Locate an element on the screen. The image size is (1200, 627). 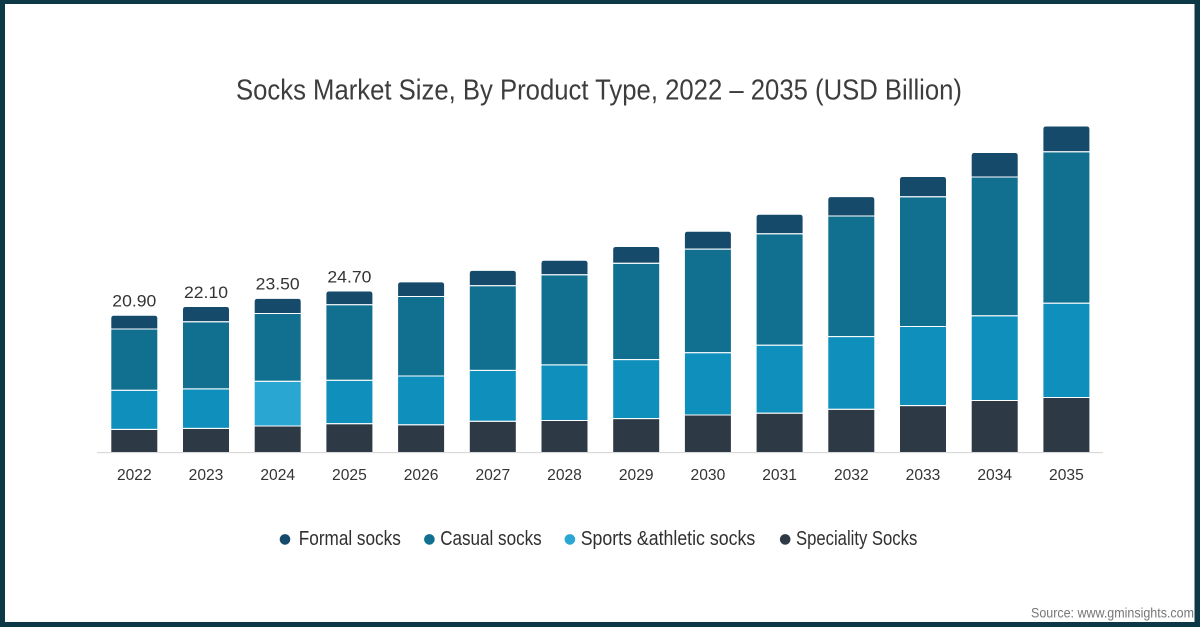
svg-text: 24.70 is located at coordinates (349, 276).